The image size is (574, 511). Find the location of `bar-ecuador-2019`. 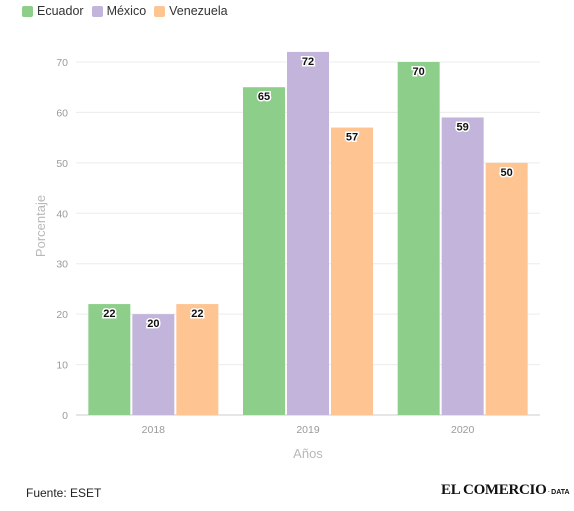

bar-ecuador-2019 is located at coordinates (264, 251).